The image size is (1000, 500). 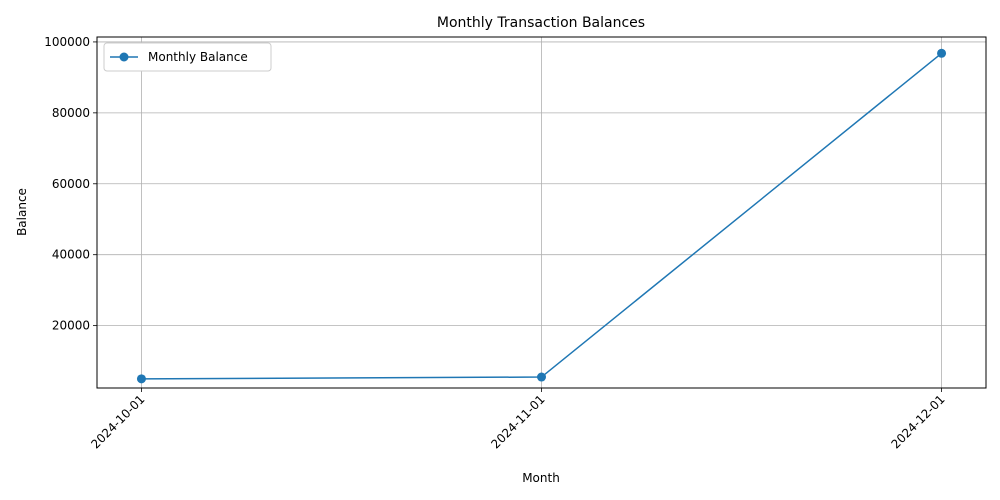 I want to click on legend-marker-sample, so click(x=124, y=57).